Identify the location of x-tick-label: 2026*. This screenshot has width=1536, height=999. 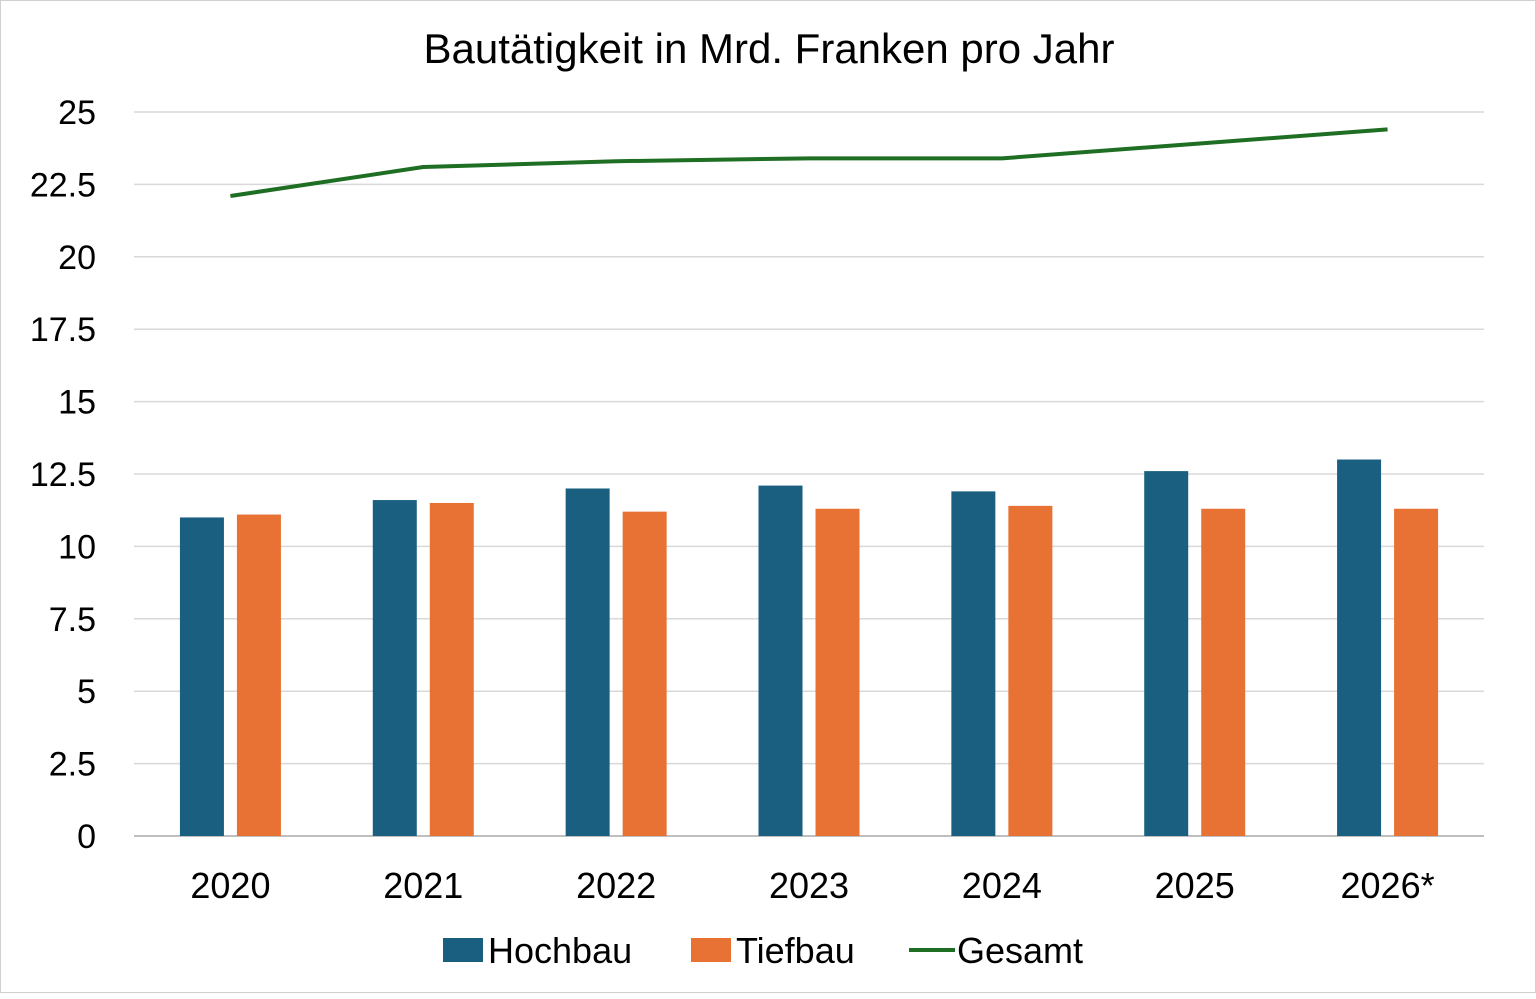
(1388, 885).